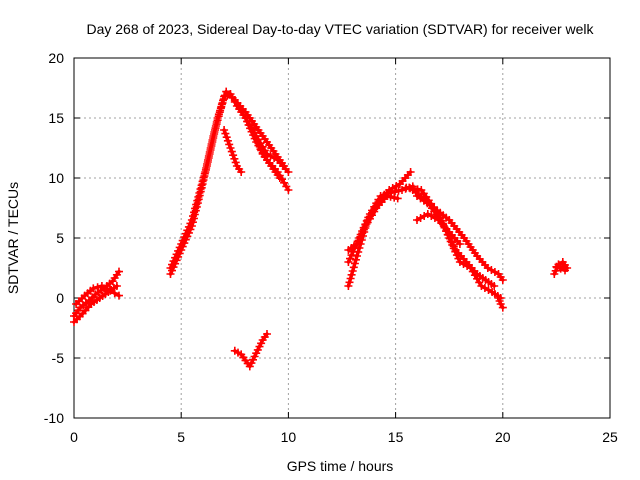 The width and height of the screenshot is (640, 480). I want to click on series-fall-c, so click(267, 155).